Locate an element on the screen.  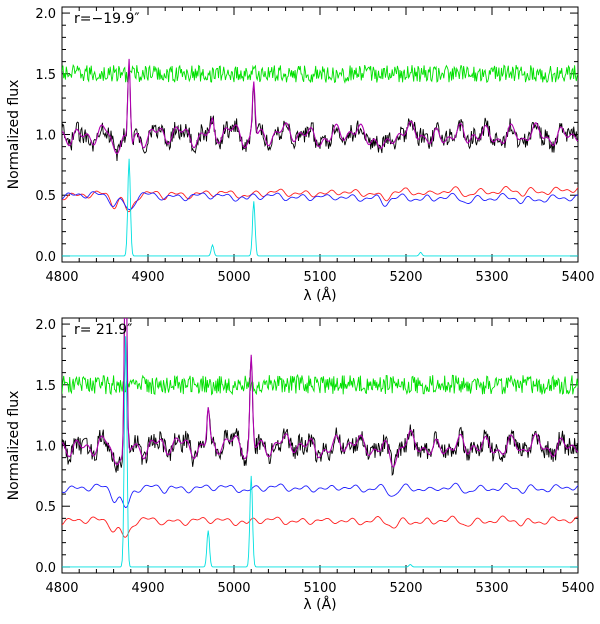
spectrum-series-emission is located at coordinates (320, 207).